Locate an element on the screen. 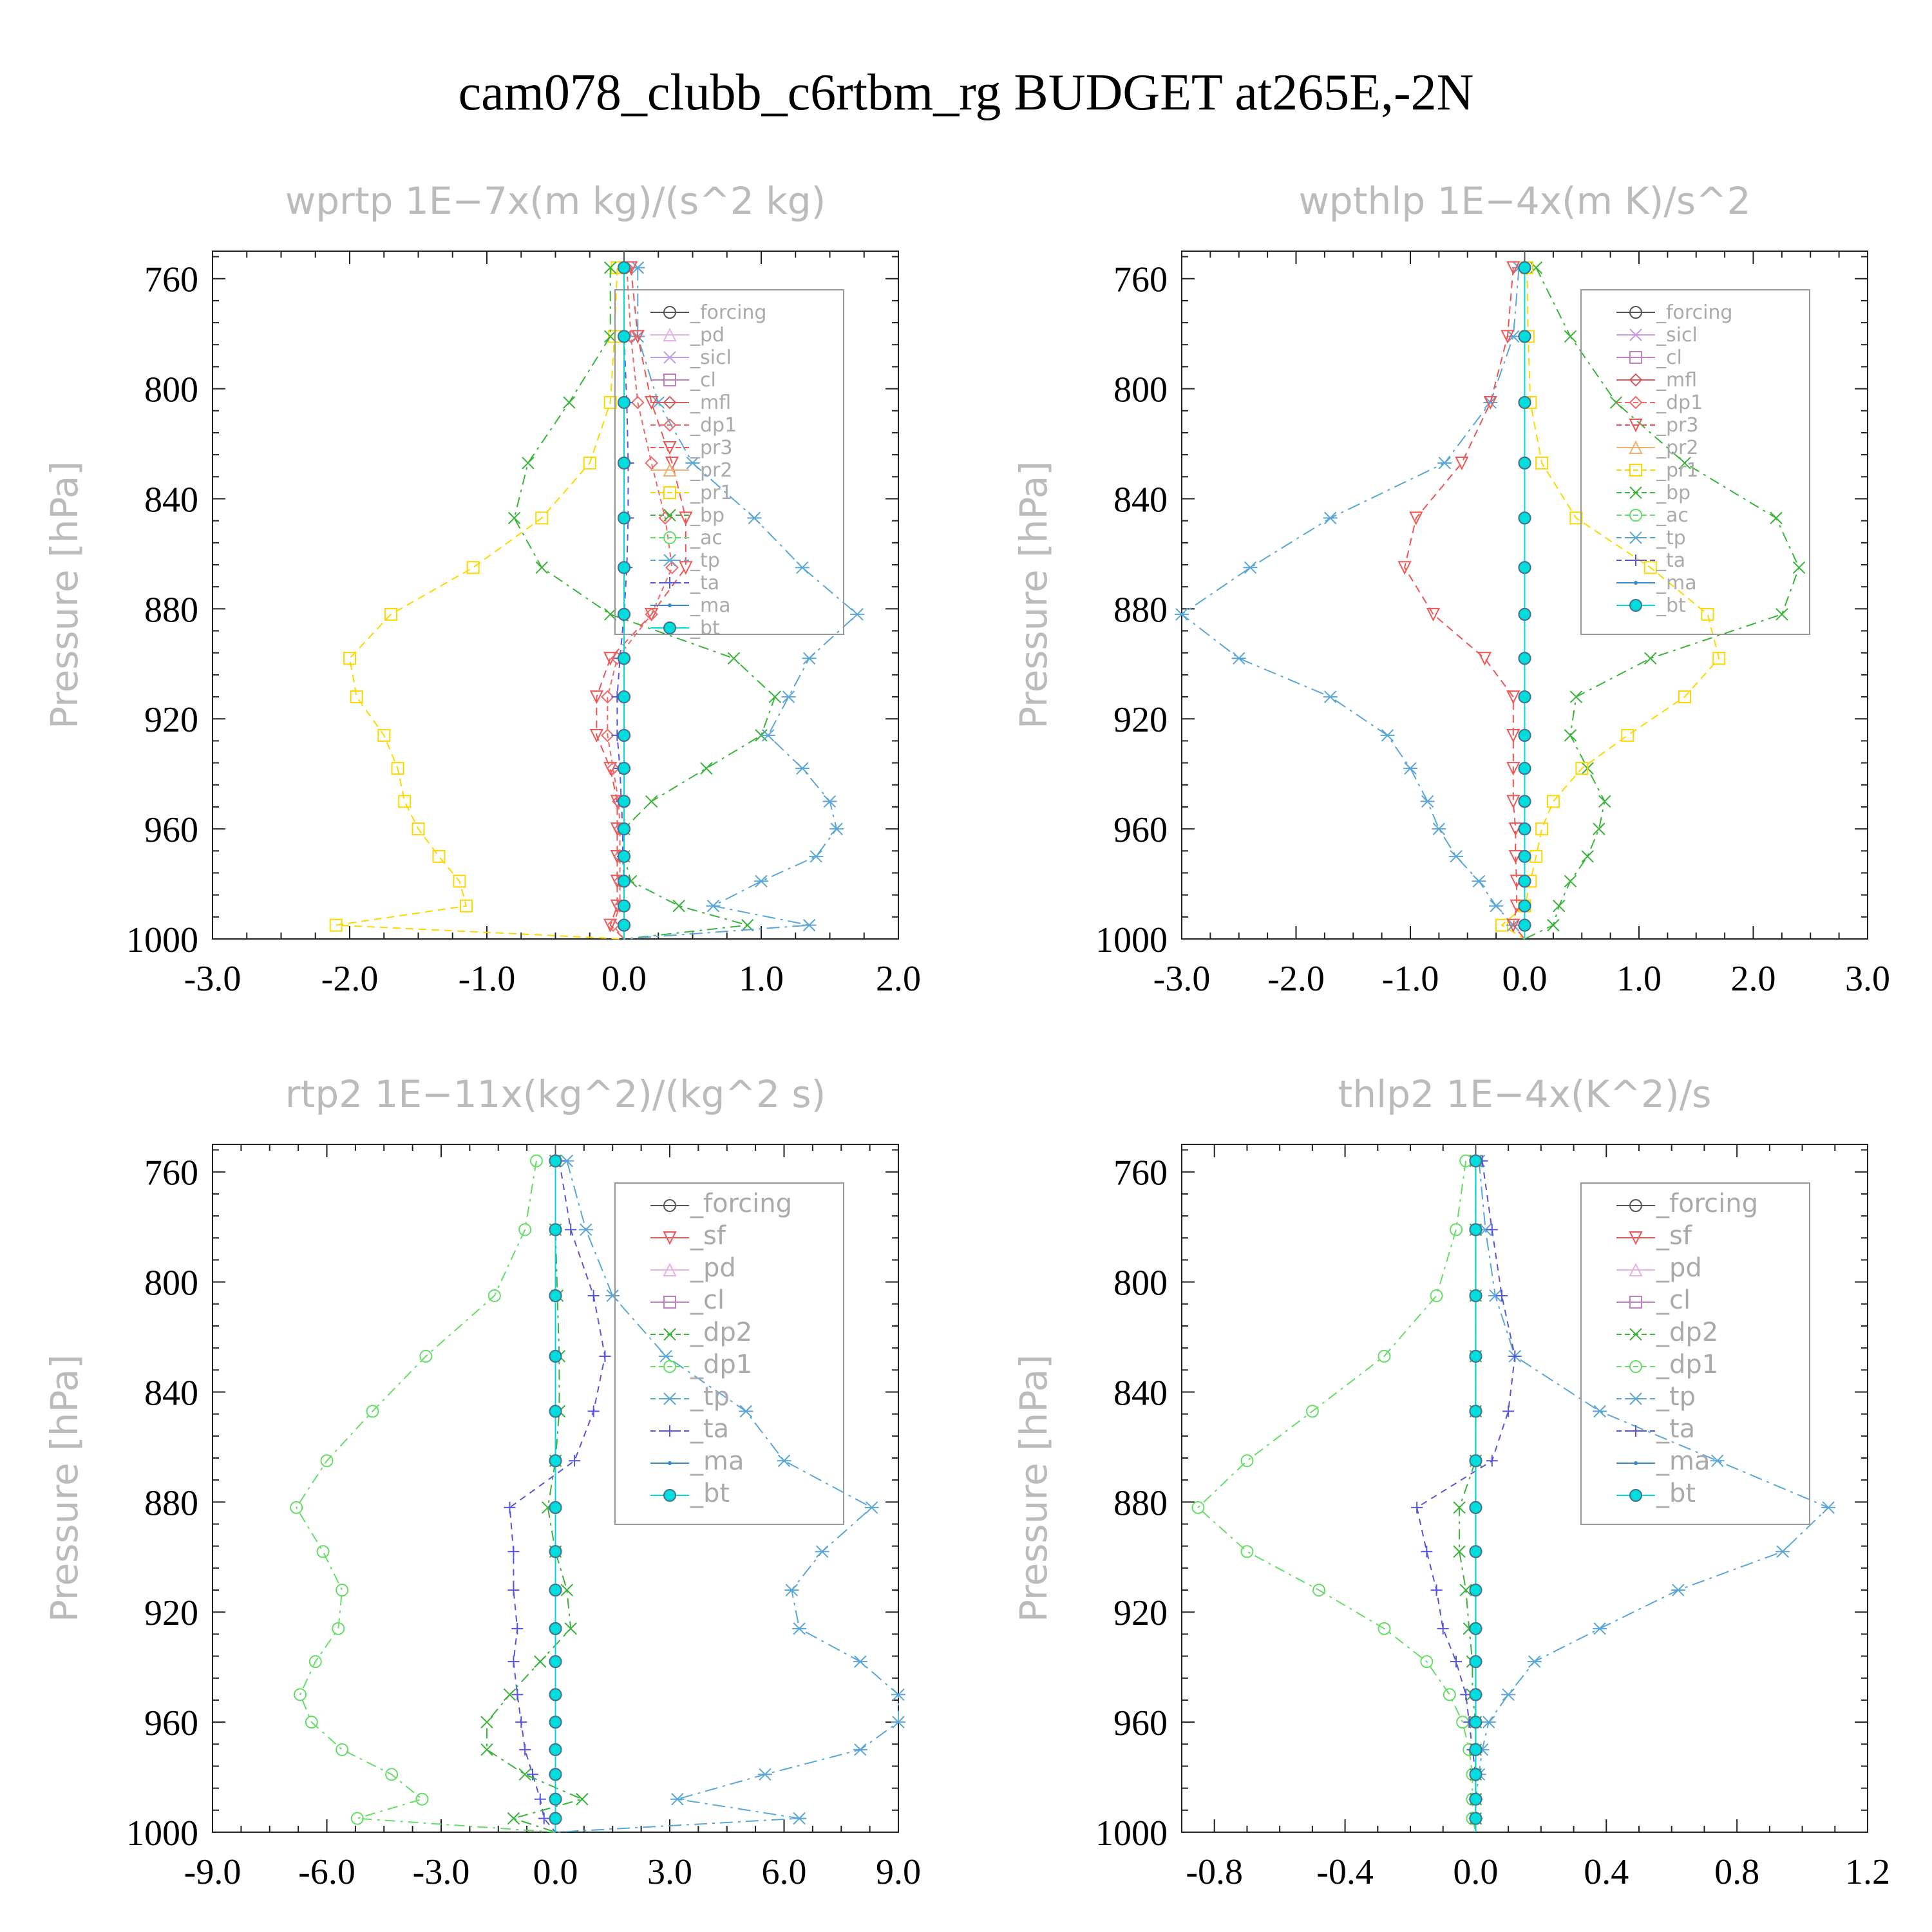  legend-label: _pr1 is located at coordinates (711, 493).